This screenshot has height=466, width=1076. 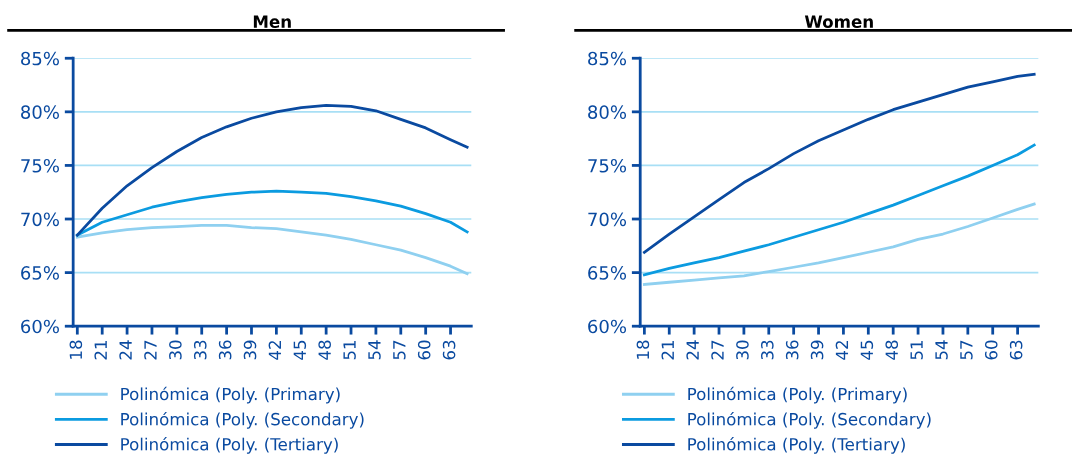 I want to click on chart-title: Women, so click(x=838, y=21).